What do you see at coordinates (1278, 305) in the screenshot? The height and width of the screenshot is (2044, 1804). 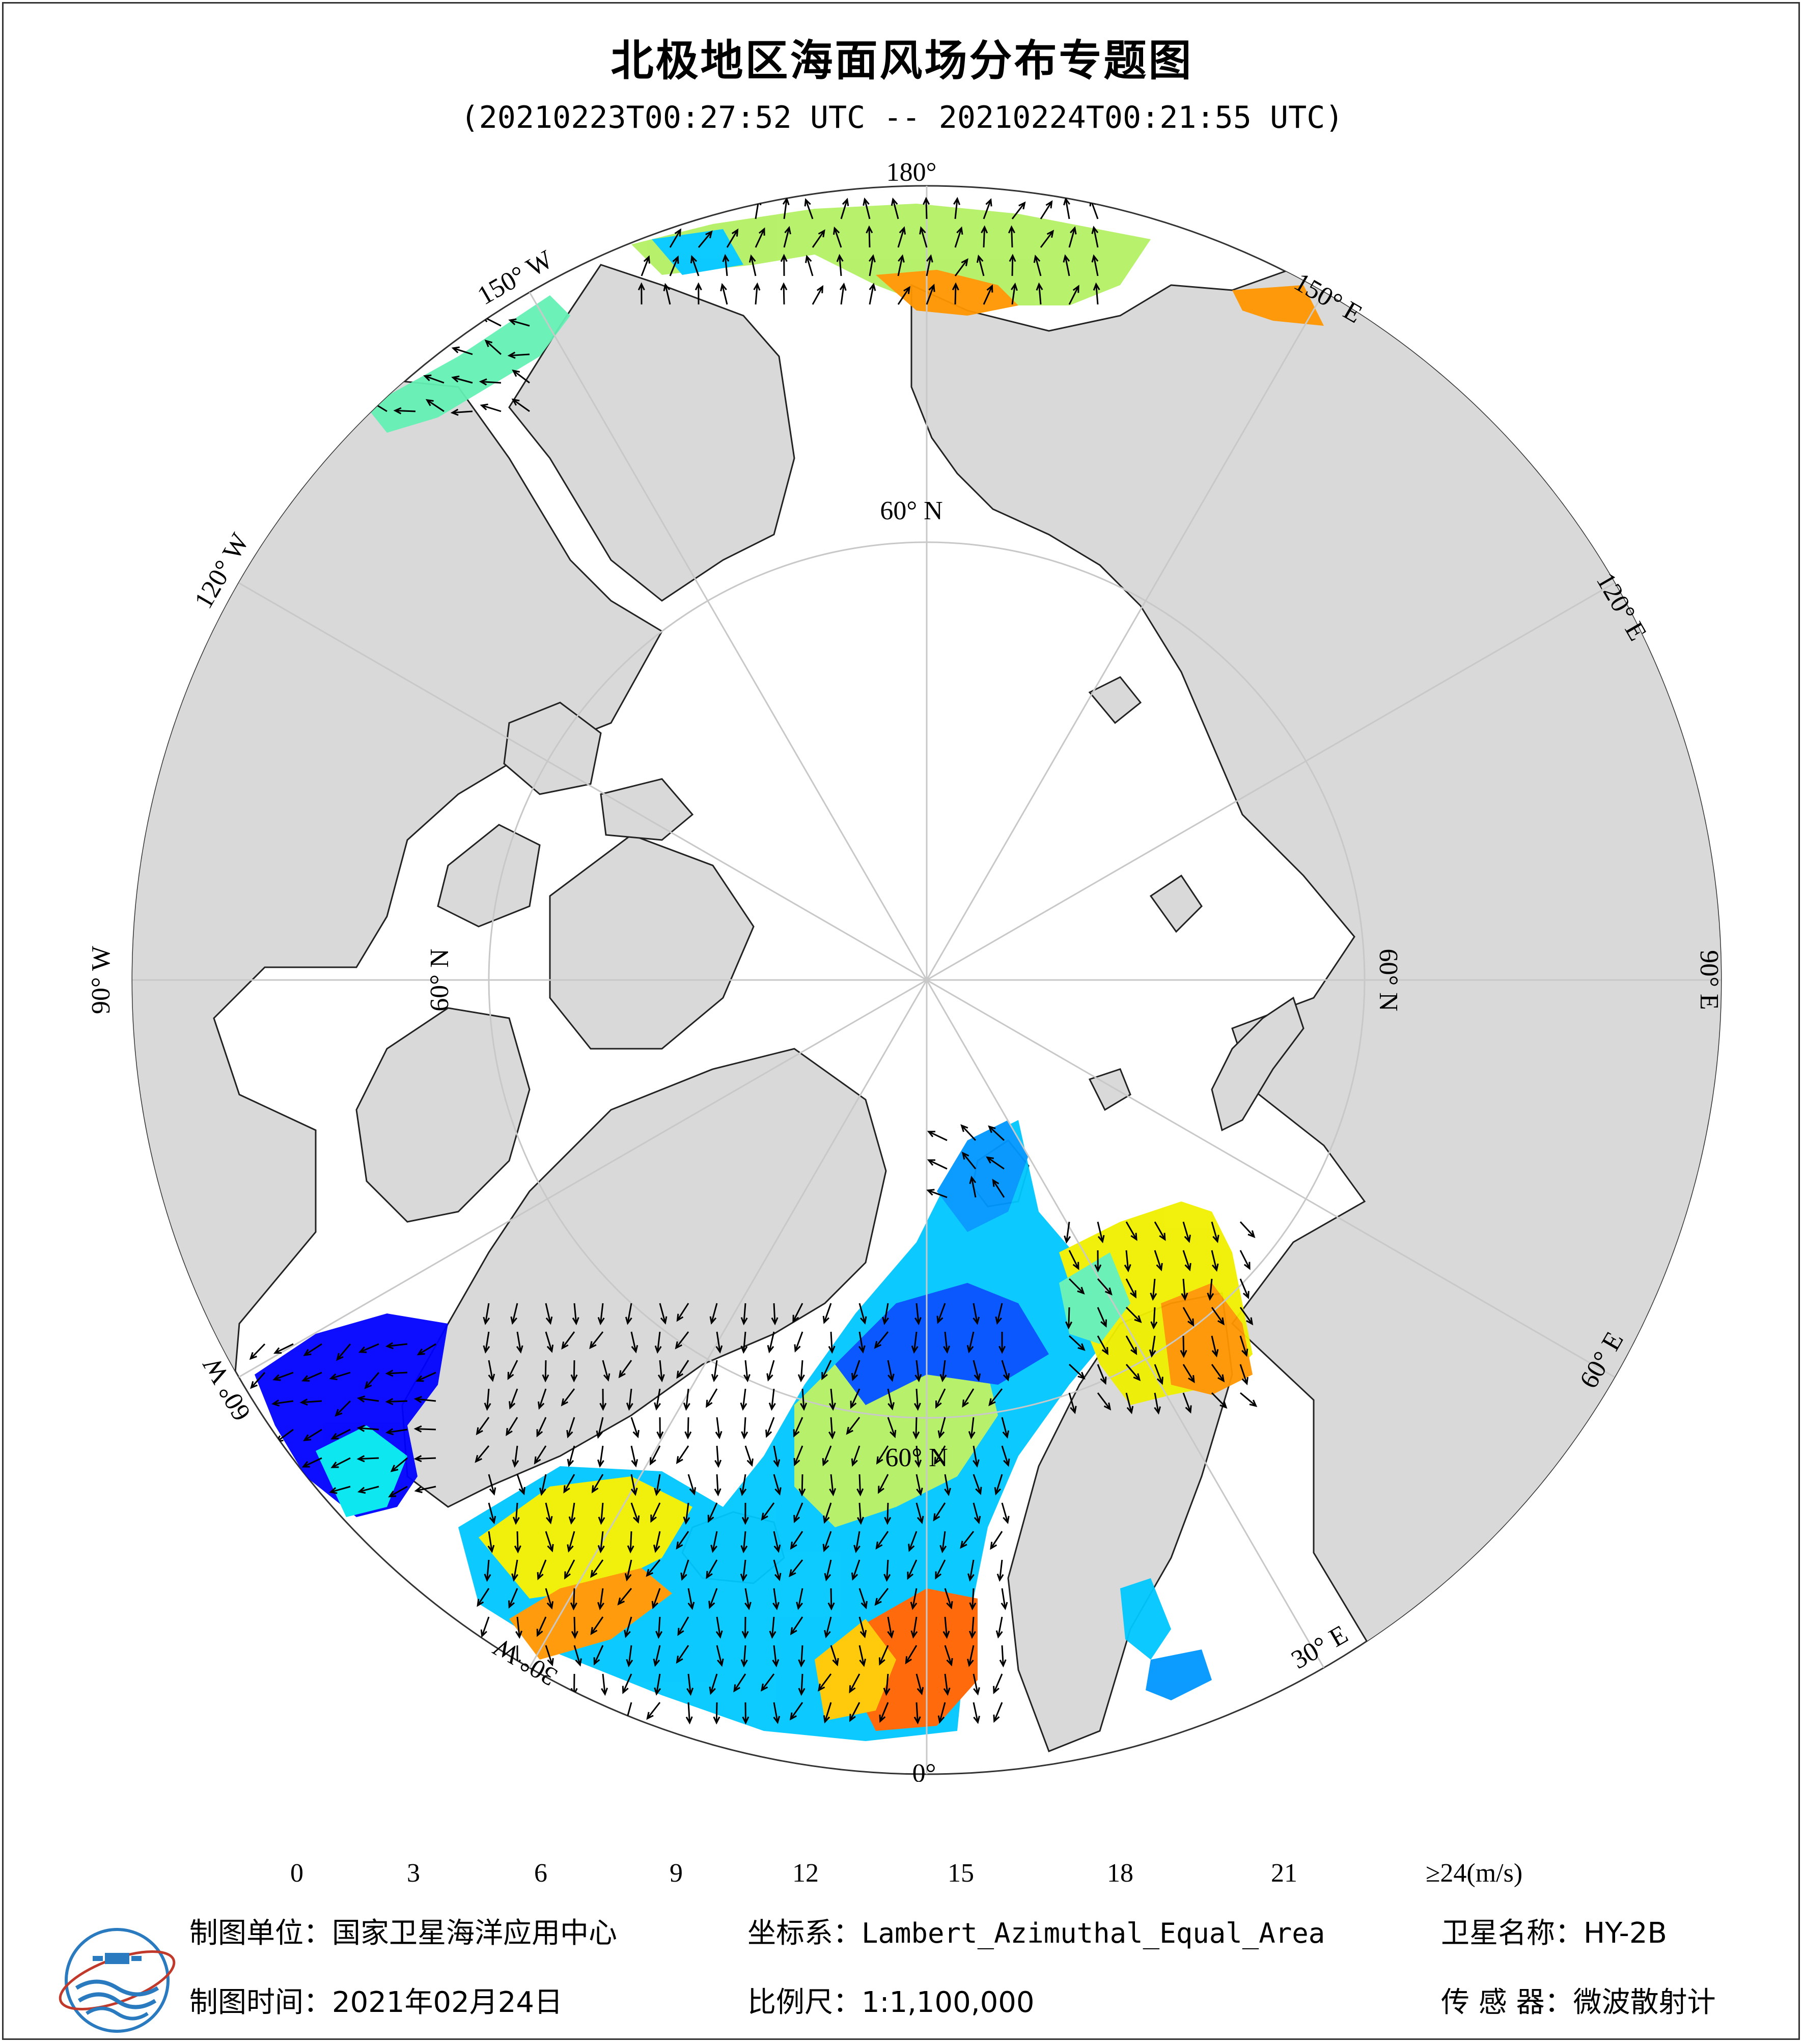 I see `swath-okhotsk` at bounding box center [1278, 305].